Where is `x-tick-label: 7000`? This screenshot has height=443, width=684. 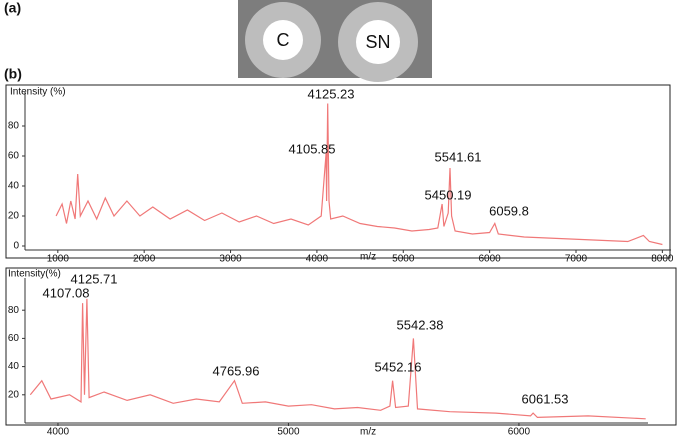
x-tick-label: 7000 is located at coordinates (576, 259).